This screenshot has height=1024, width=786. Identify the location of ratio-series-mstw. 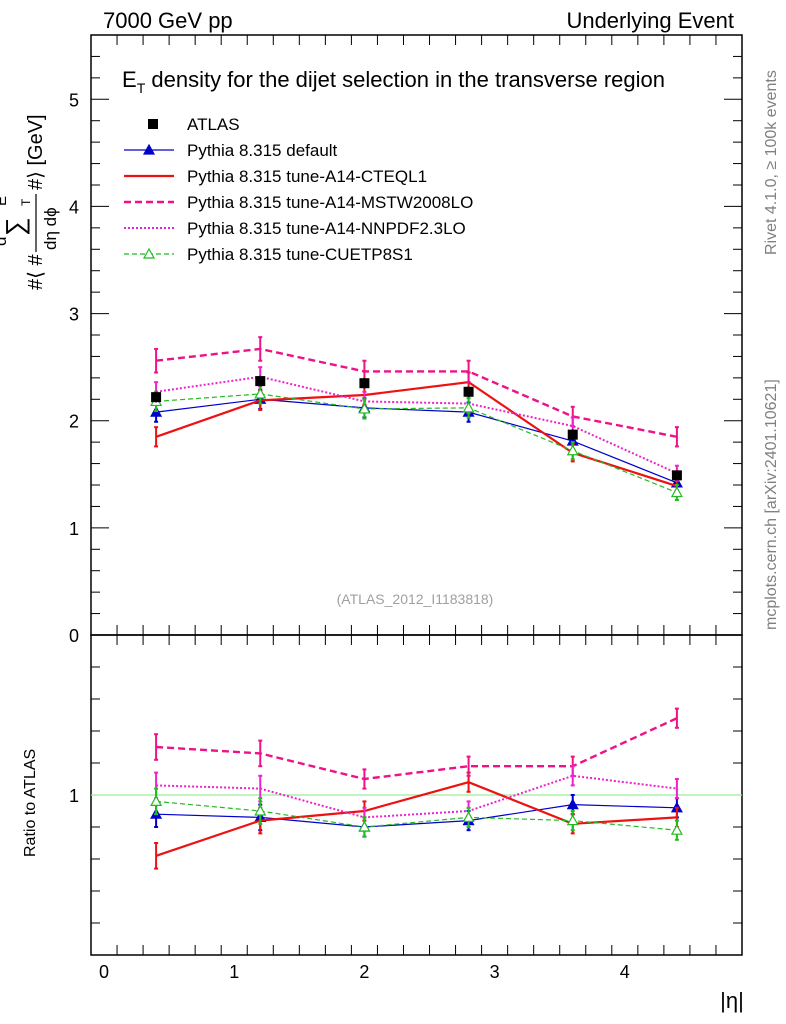
(416, 748).